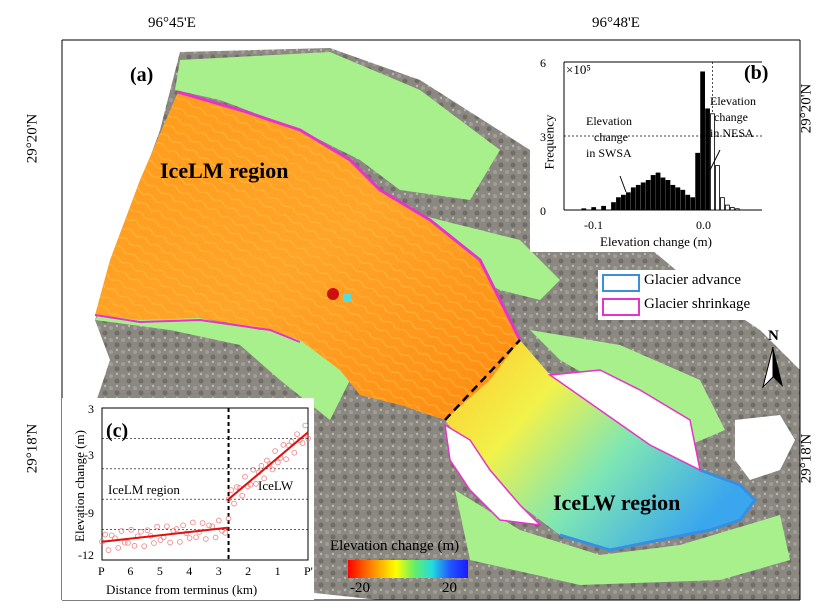 The width and height of the screenshot is (839, 615). Describe the element at coordinates (662, 136) in the screenshot. I see `histogram-plot` at that location.